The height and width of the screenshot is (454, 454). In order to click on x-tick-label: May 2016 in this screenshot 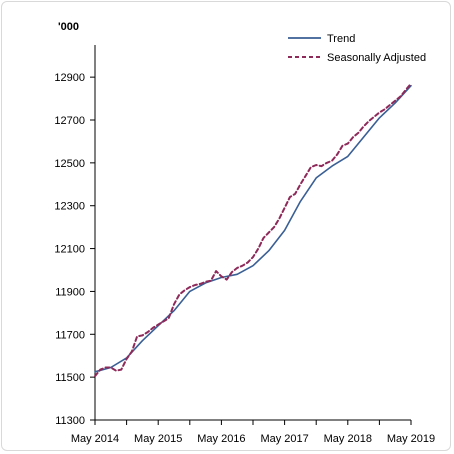, I will do `click(221, 439)`.